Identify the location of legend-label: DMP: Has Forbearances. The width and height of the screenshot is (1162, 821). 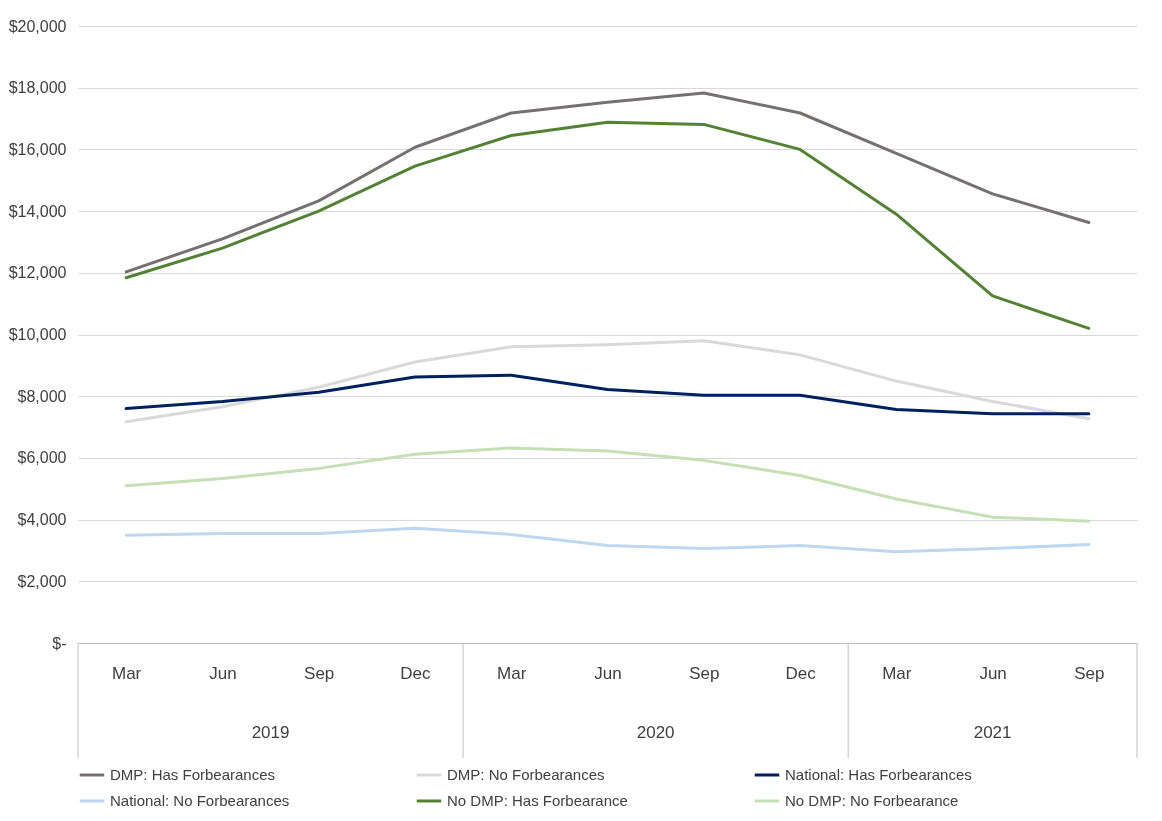
(193, 774).